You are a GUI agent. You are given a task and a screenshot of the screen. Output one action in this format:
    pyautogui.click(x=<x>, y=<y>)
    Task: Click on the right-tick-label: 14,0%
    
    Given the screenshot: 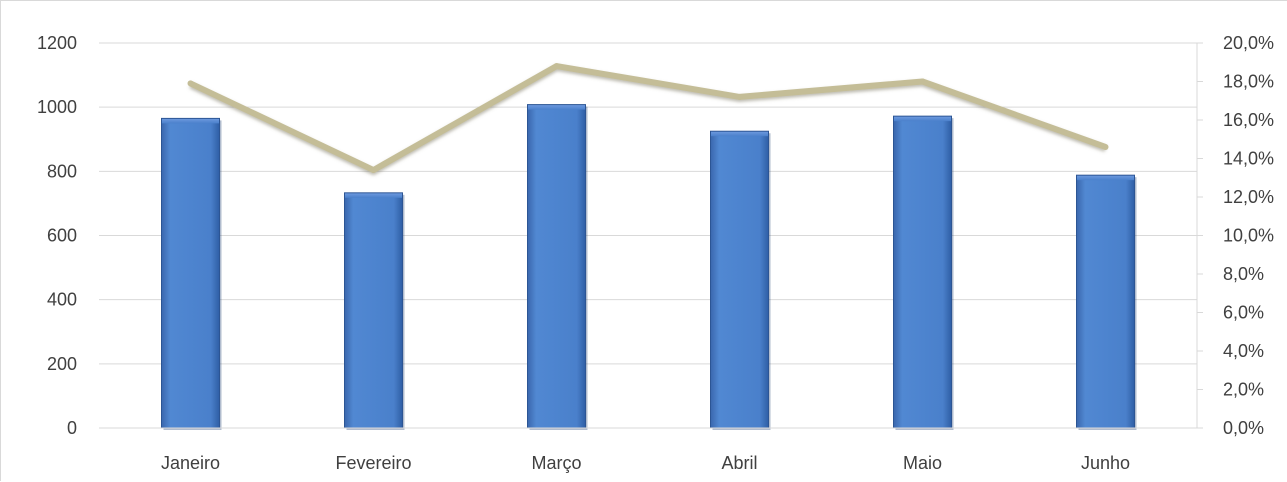 What is the action you would take?
    pyautogui.click(x=1248, y=159)
    